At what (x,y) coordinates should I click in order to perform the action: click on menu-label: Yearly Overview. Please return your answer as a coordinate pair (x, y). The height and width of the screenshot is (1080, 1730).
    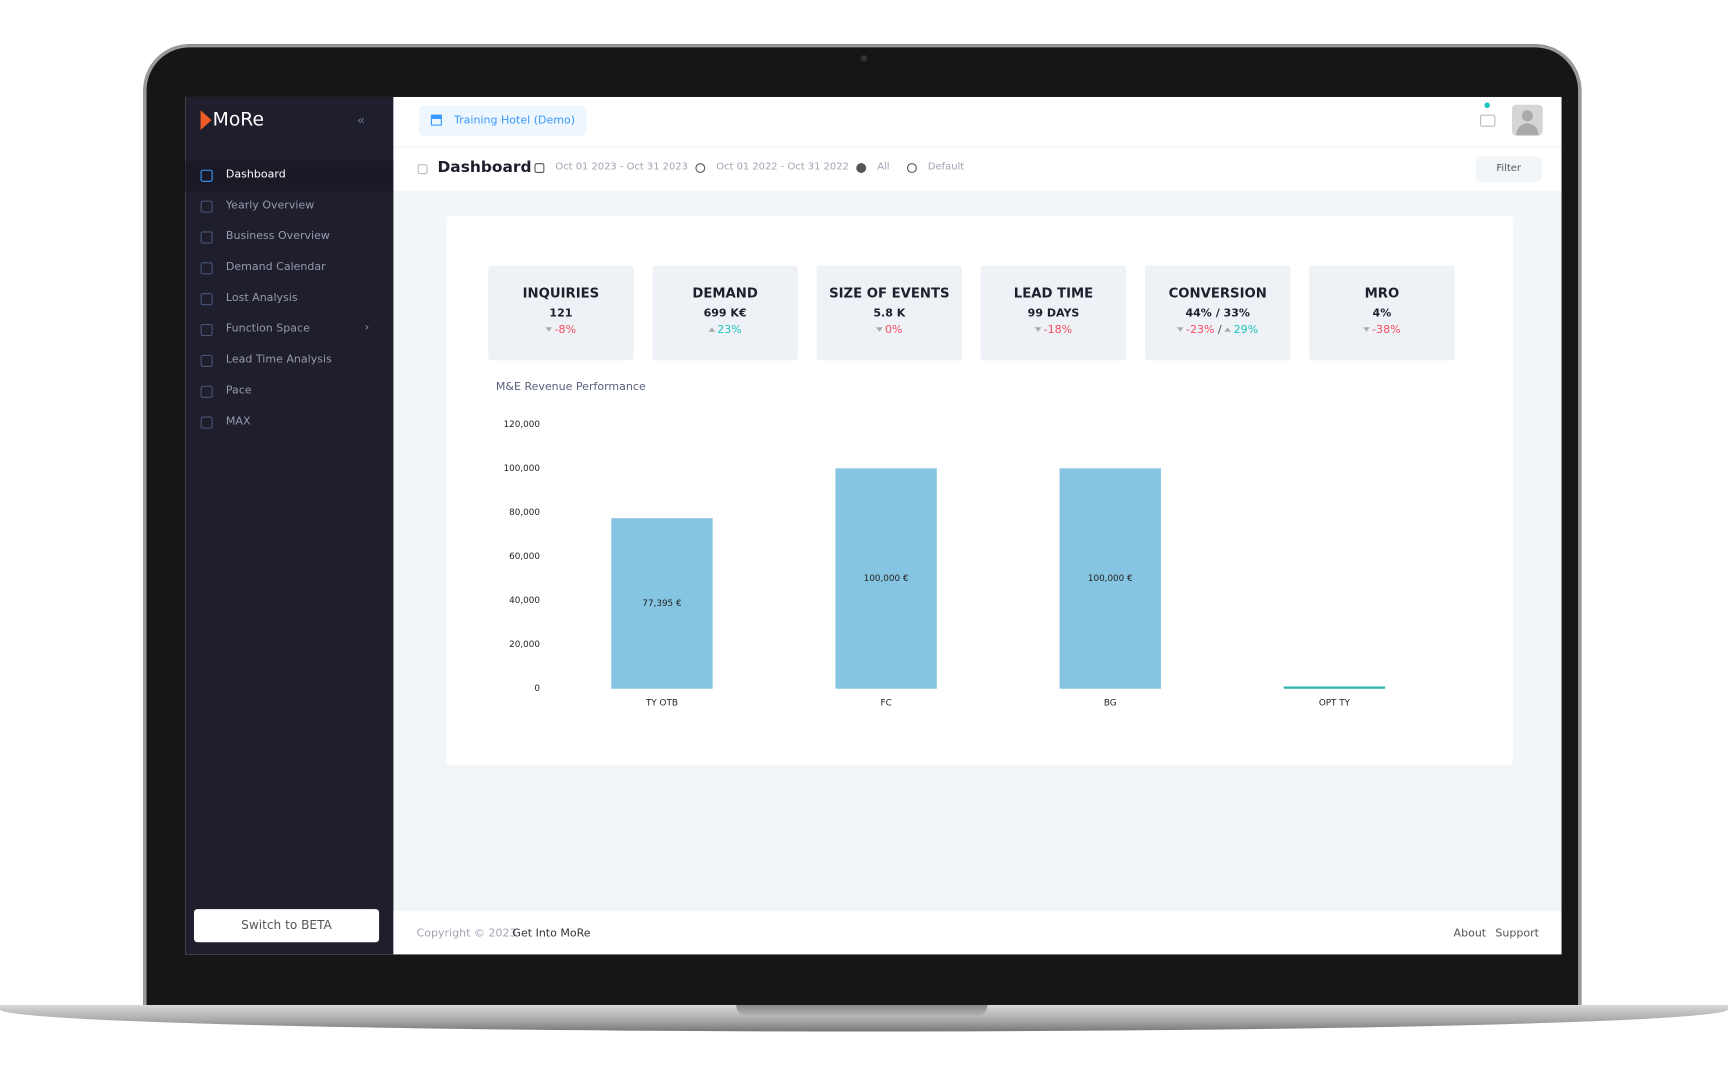
    Looking at the image, I should click on (270, 205).